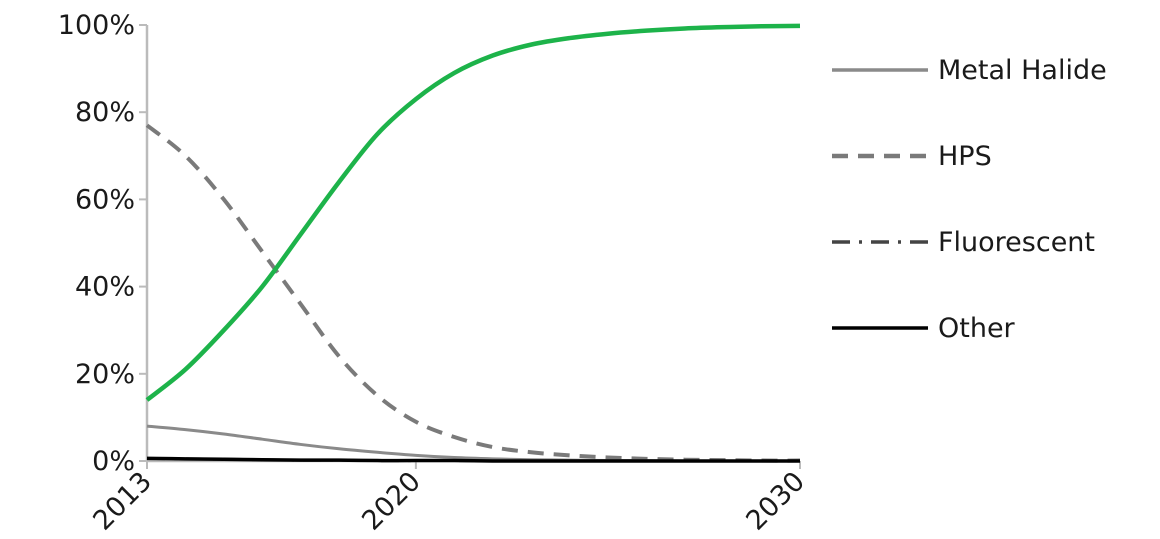 This screenshot has width=1160, height=539. Describe the element at coordinates (977, 328) in the screenshot. I see `legend-label: Other` at that location.